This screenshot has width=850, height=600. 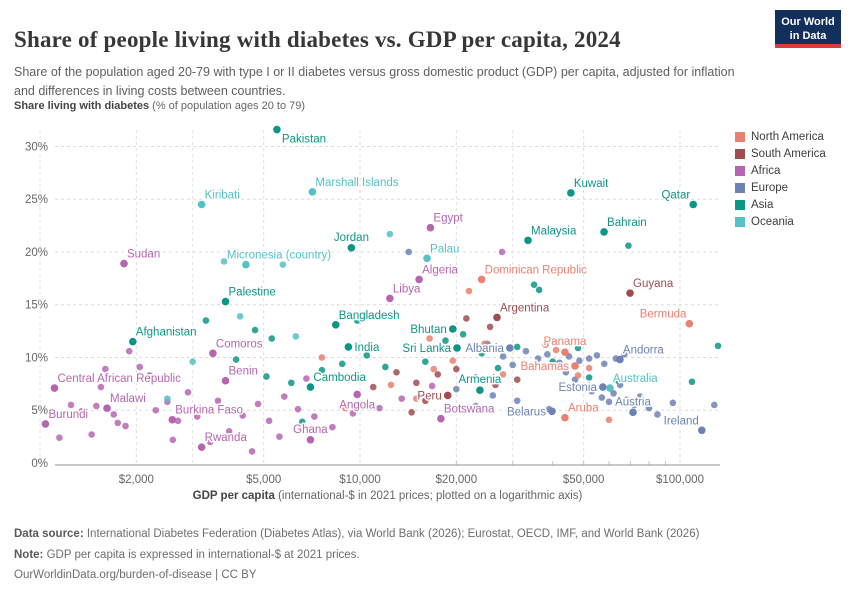 What do you see at coordinates (780, 137) in the screenshot?
I see `legend-item-north-america: North America` at bounding box center [780, 137].